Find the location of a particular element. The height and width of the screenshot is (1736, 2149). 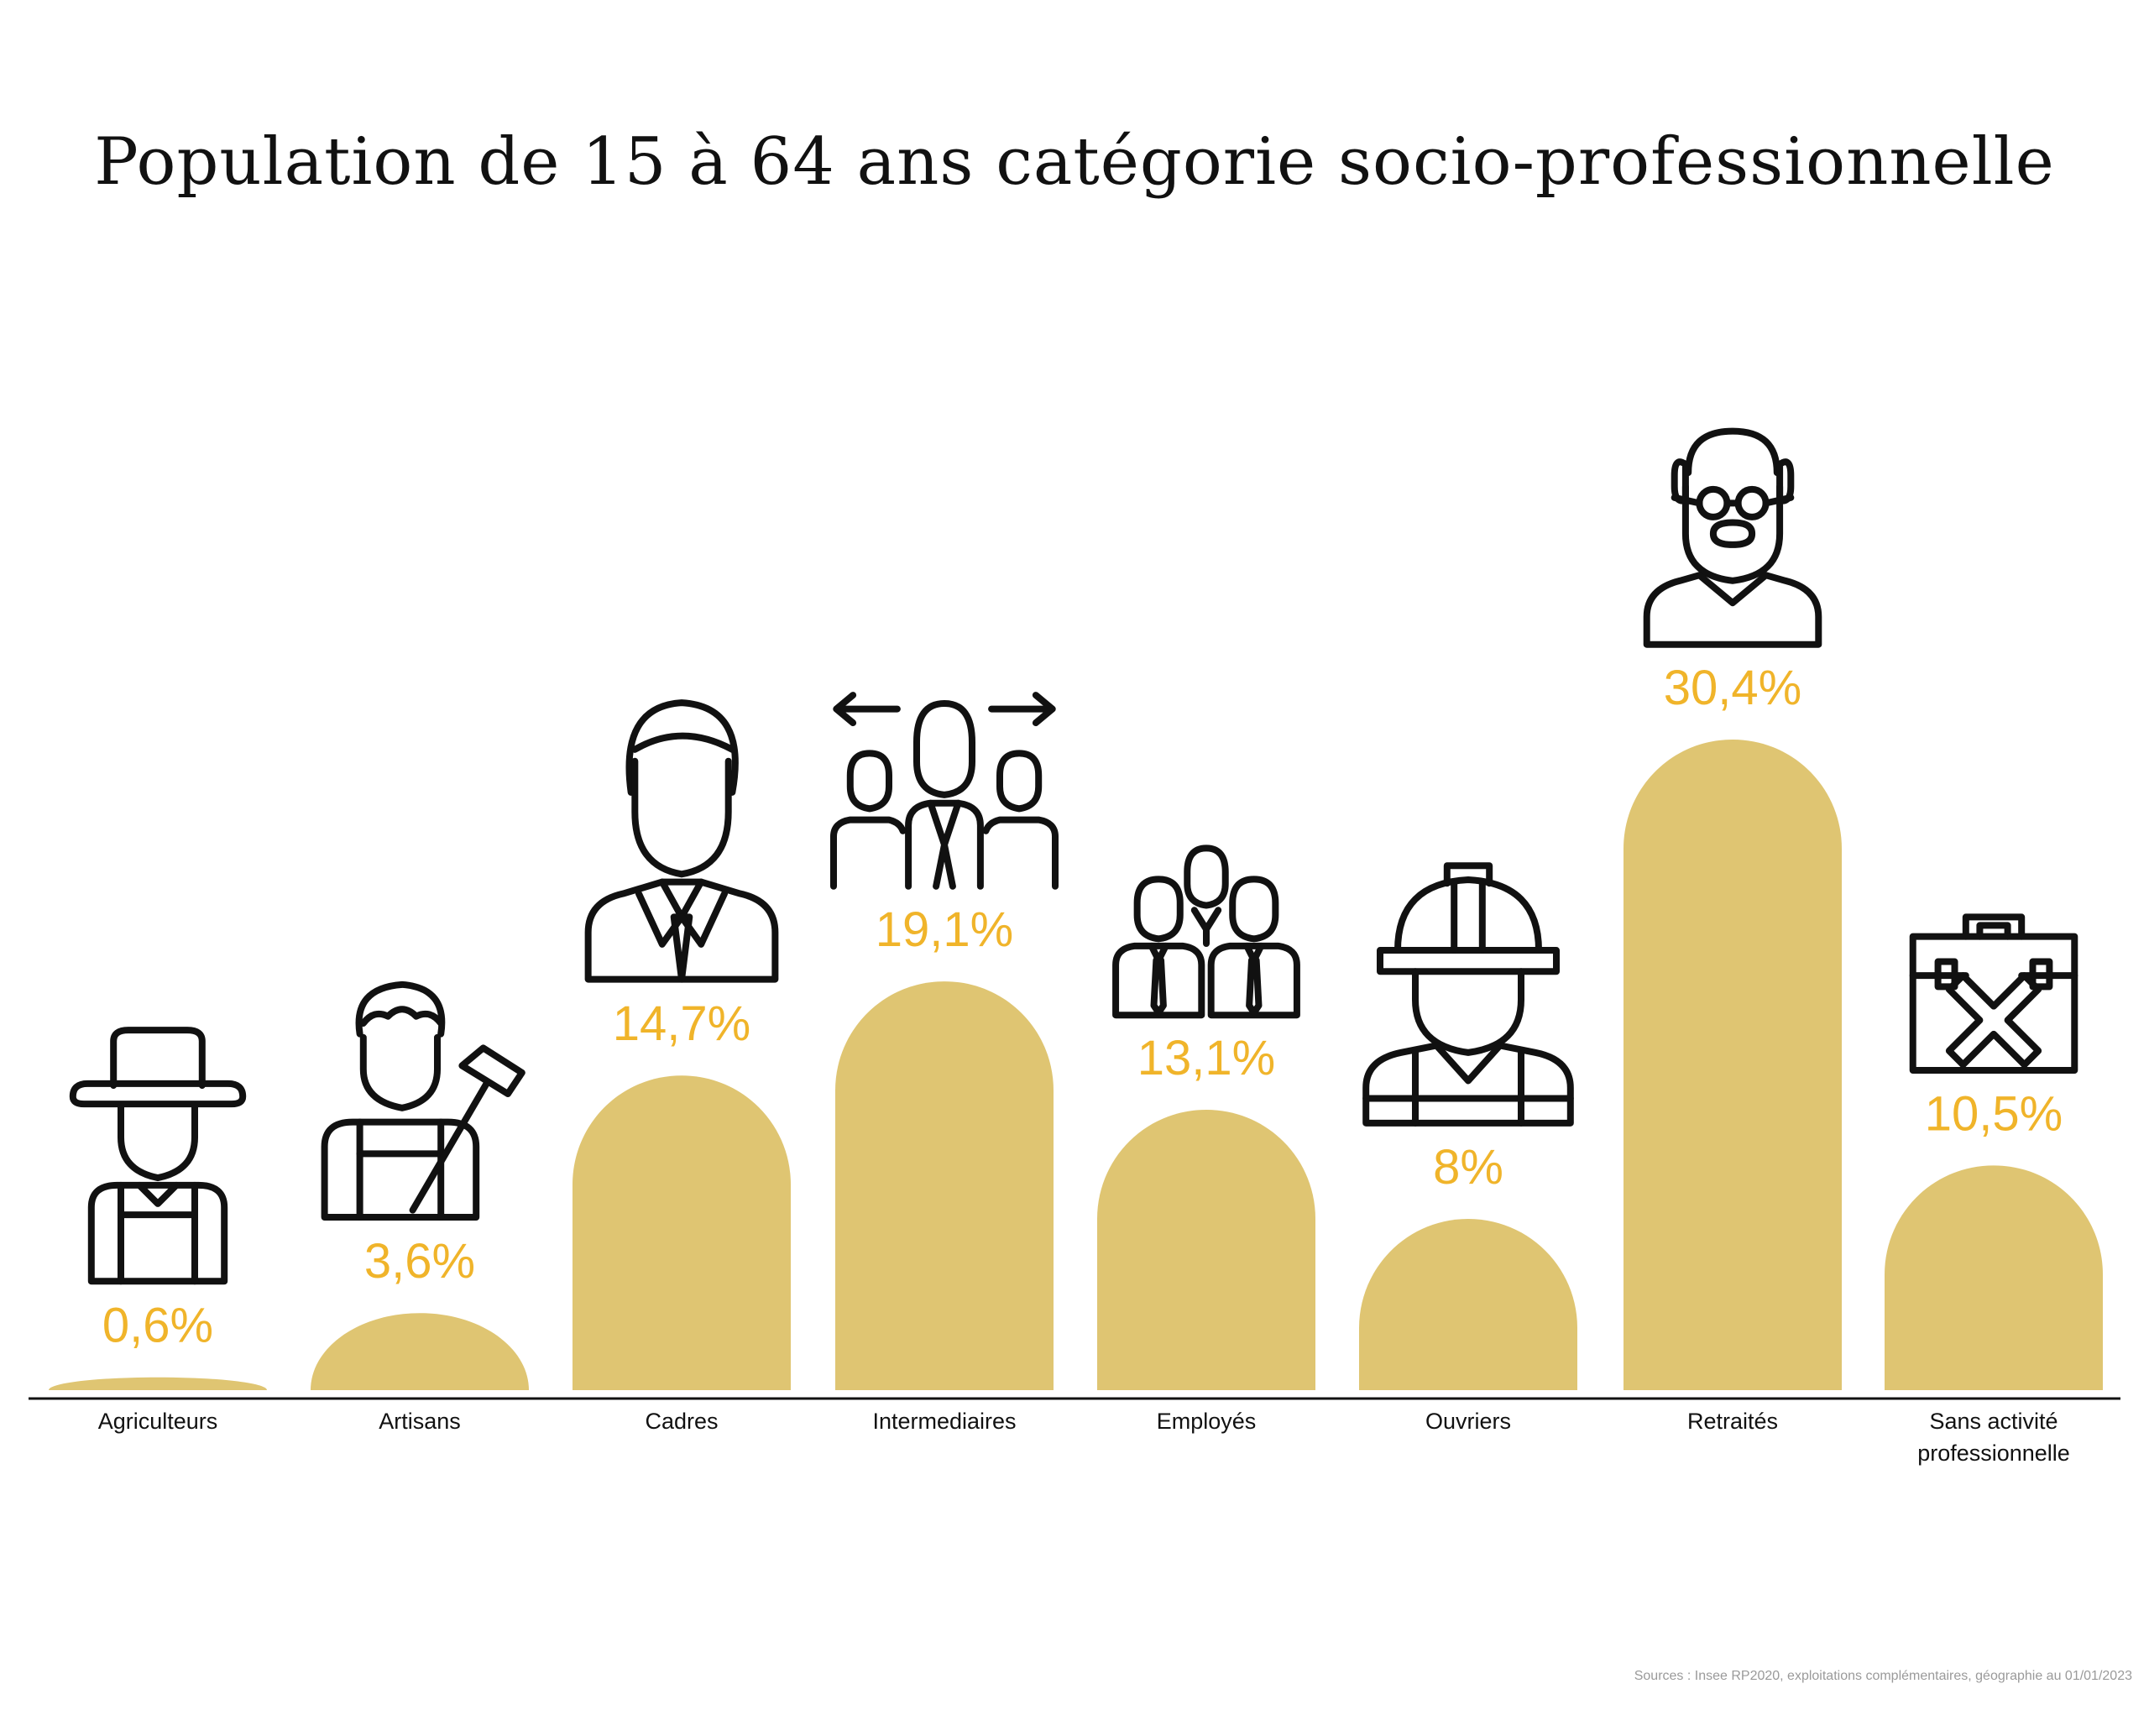

craftsman-icon is located at coordinates (423, 1101).